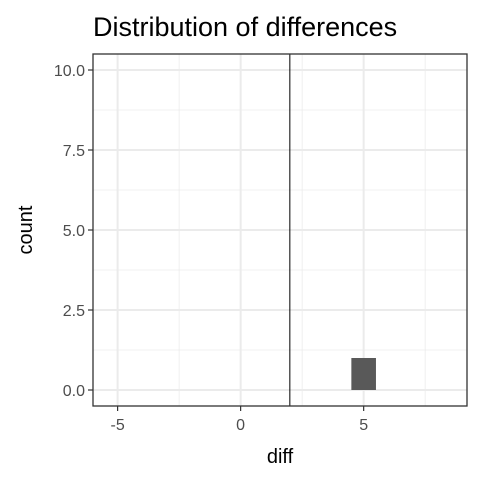 The image size is (480, 480). Describe the element at coordinates (240, 425) in the screenshot. I see `x-tick-label: 0` at that location.